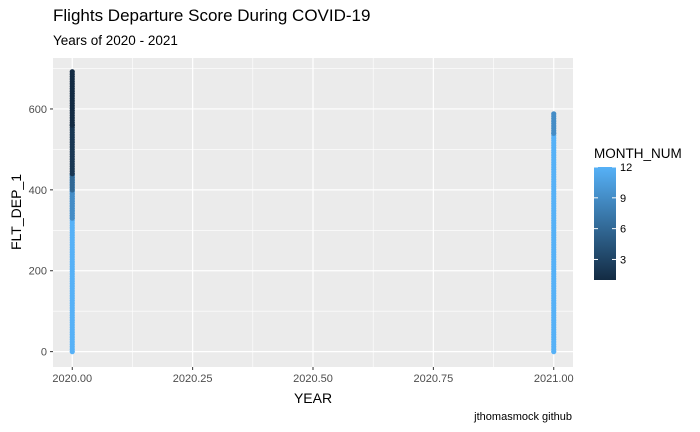  Describe the element at coordinates (623, 260) in the screenshot. I see `legend-tick-label: 3` at that location.